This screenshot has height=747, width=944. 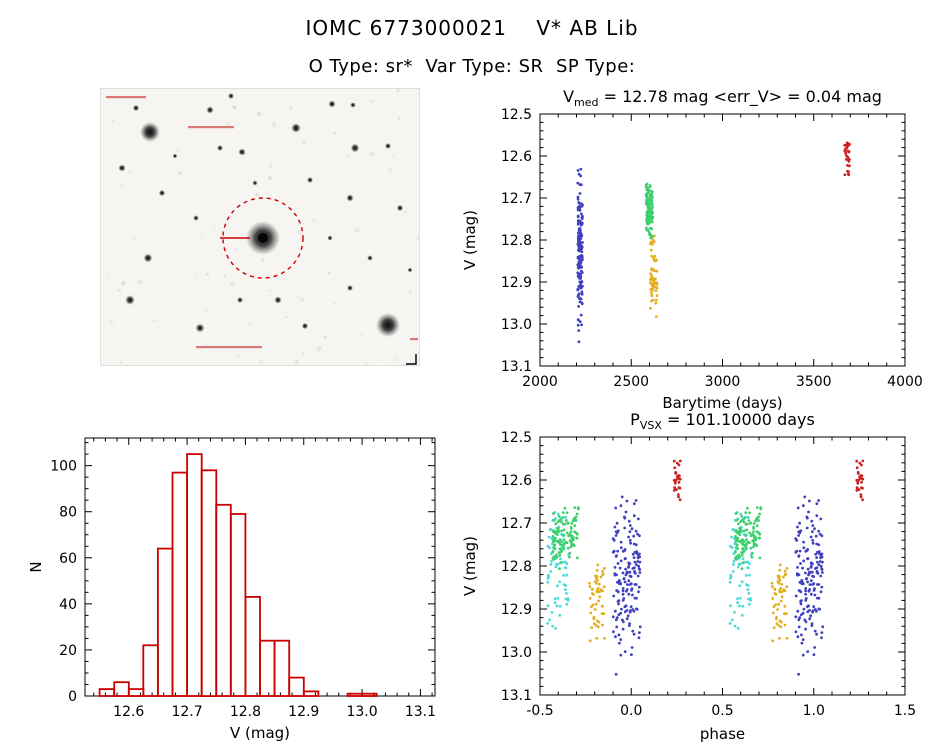 I want to click on finder-chart-image, so click(x=260, y=227).